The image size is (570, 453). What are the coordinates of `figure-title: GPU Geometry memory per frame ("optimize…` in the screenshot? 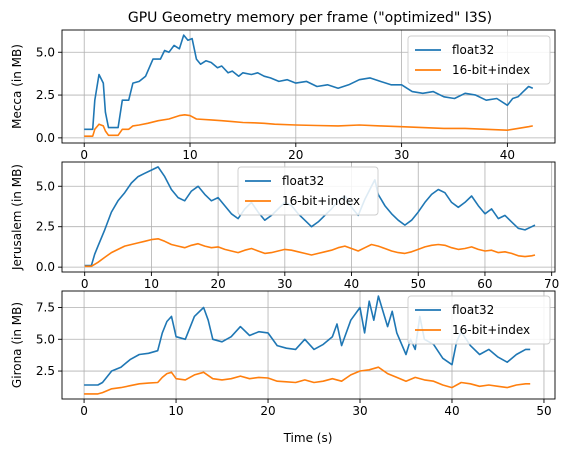 It's located at (310, 18).